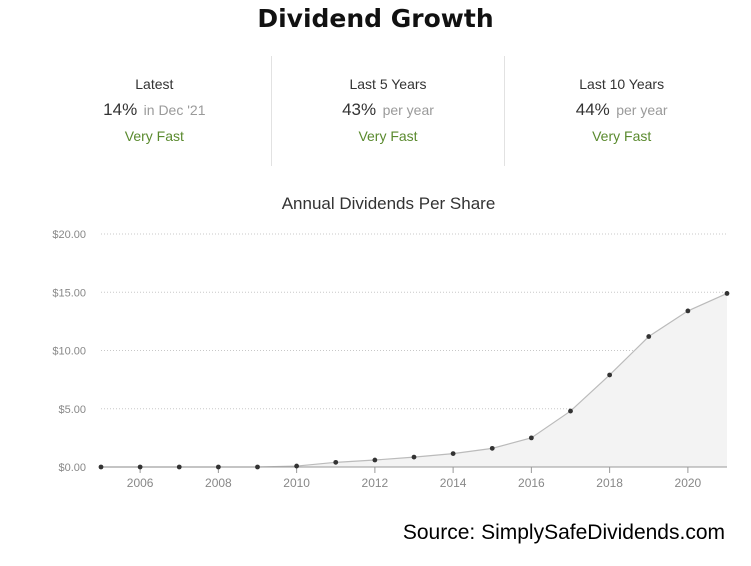  I want to click on y-tick-label: $0.00, so click(72, 468).